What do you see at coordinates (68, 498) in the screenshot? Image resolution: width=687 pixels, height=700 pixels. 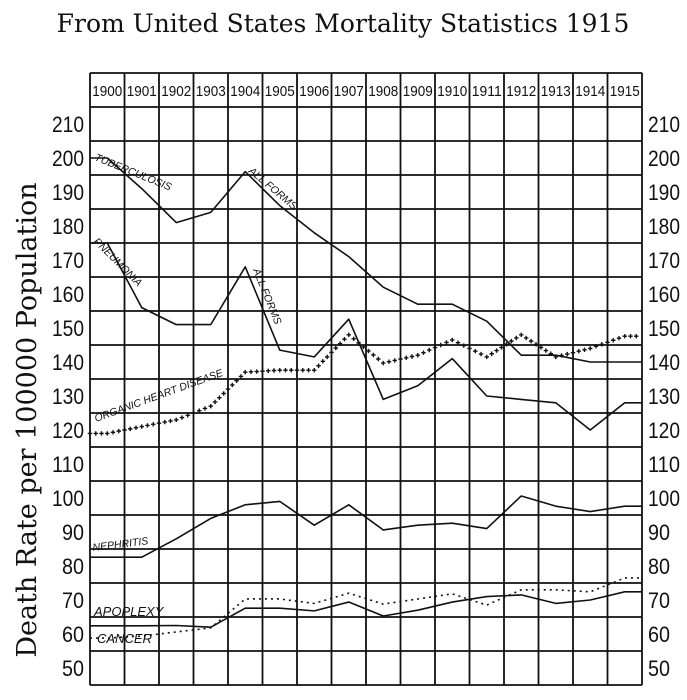 I see `y-tick-label-left: 100` at bounding box center [68, 498].